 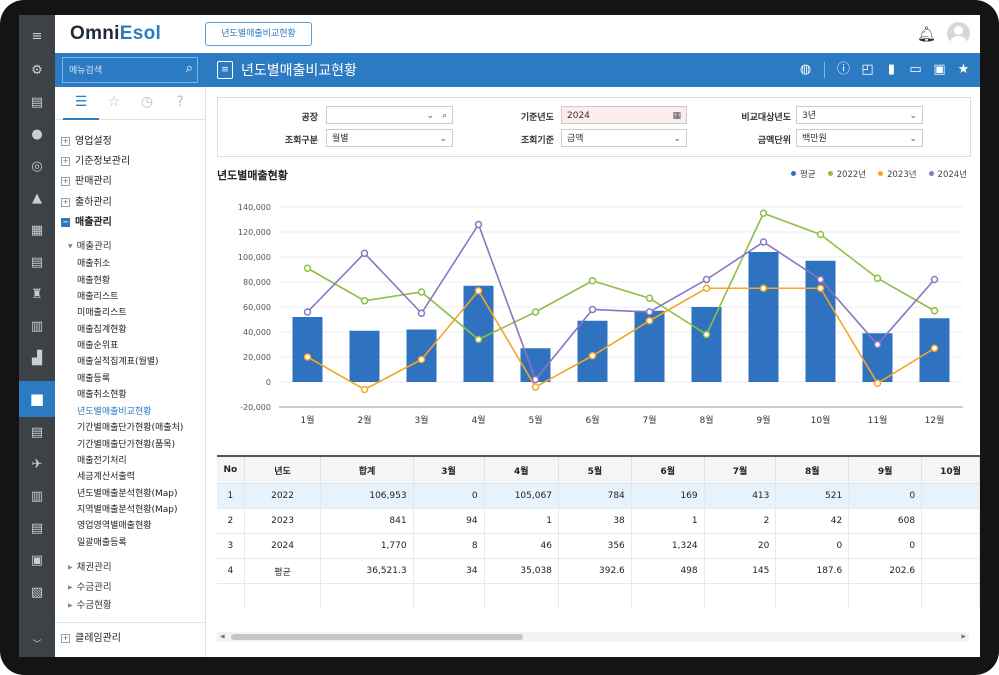 What do you see at coordinates (521, 546) in the screenshot?
I see `table-cell: 46` at bounding box center [521, 546].